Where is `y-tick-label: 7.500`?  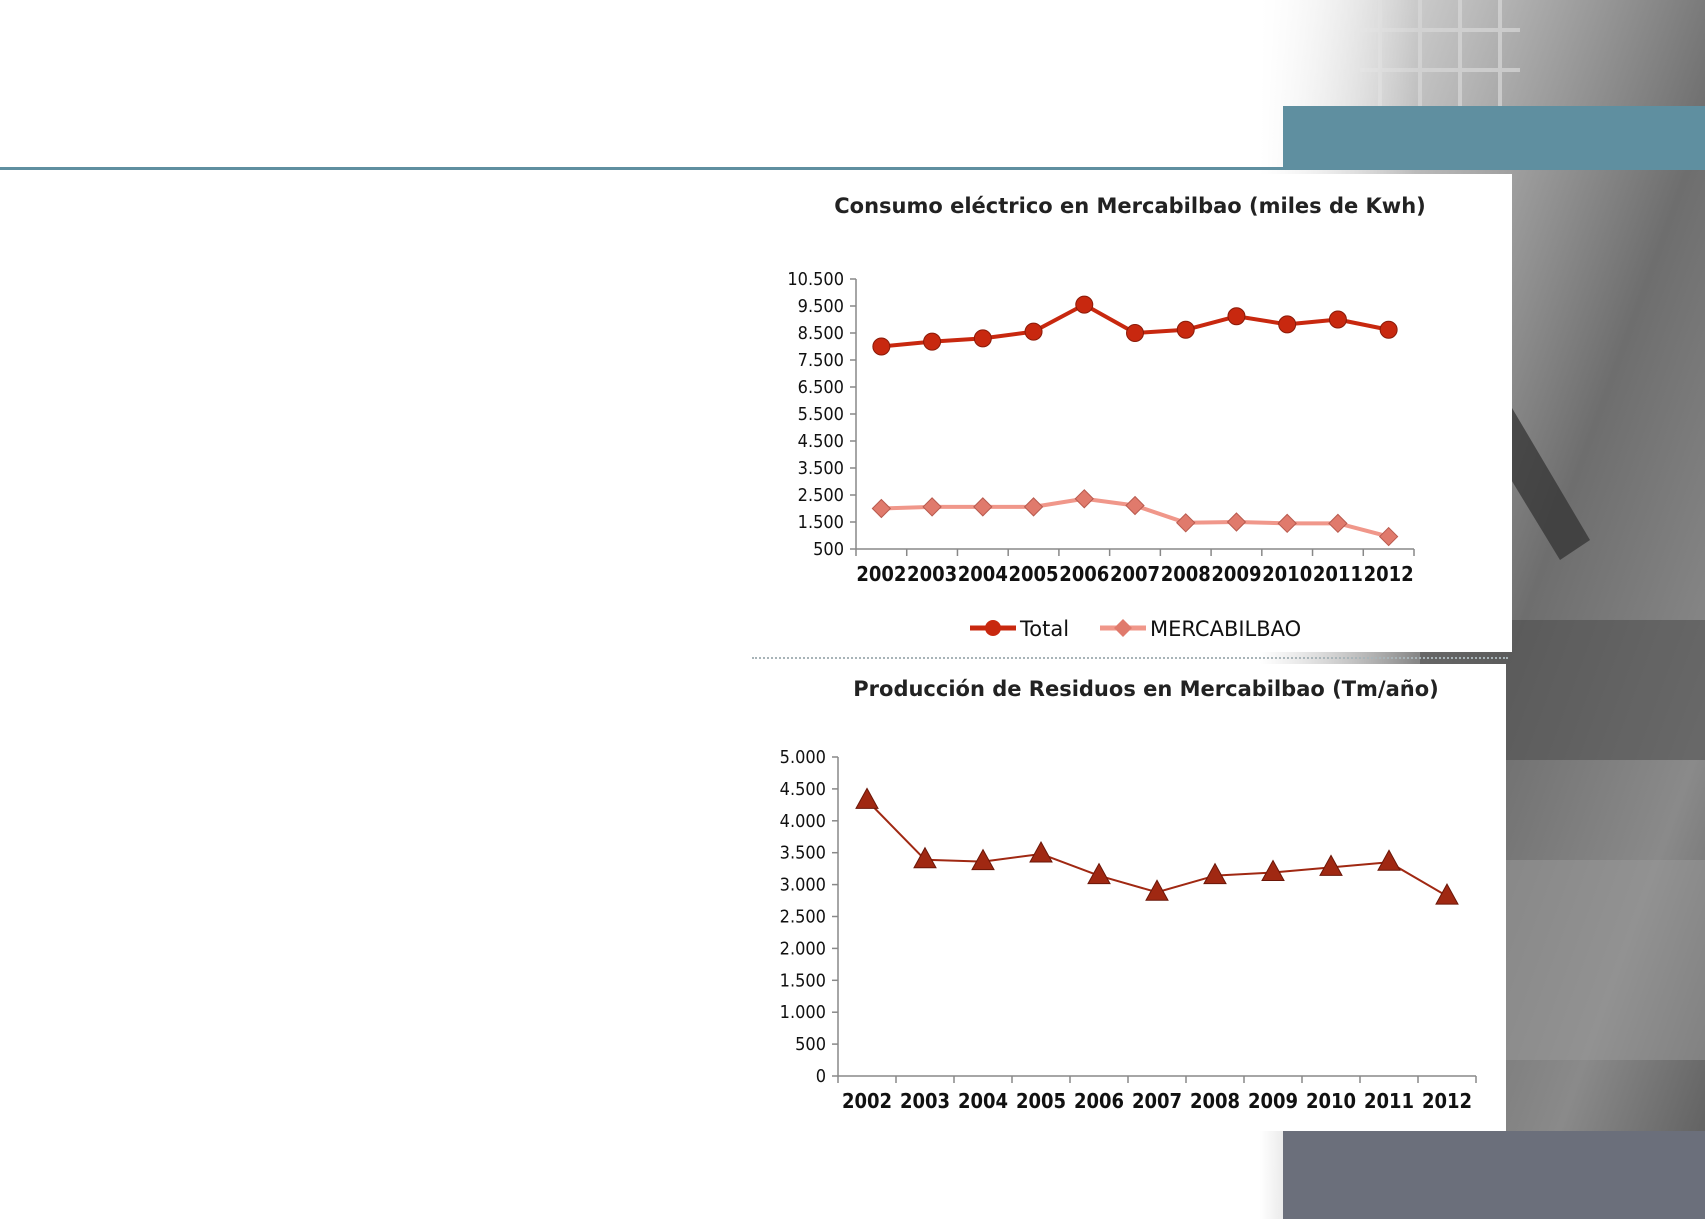
y-tick-label: 7.500 is located at coordinates (821, 360).